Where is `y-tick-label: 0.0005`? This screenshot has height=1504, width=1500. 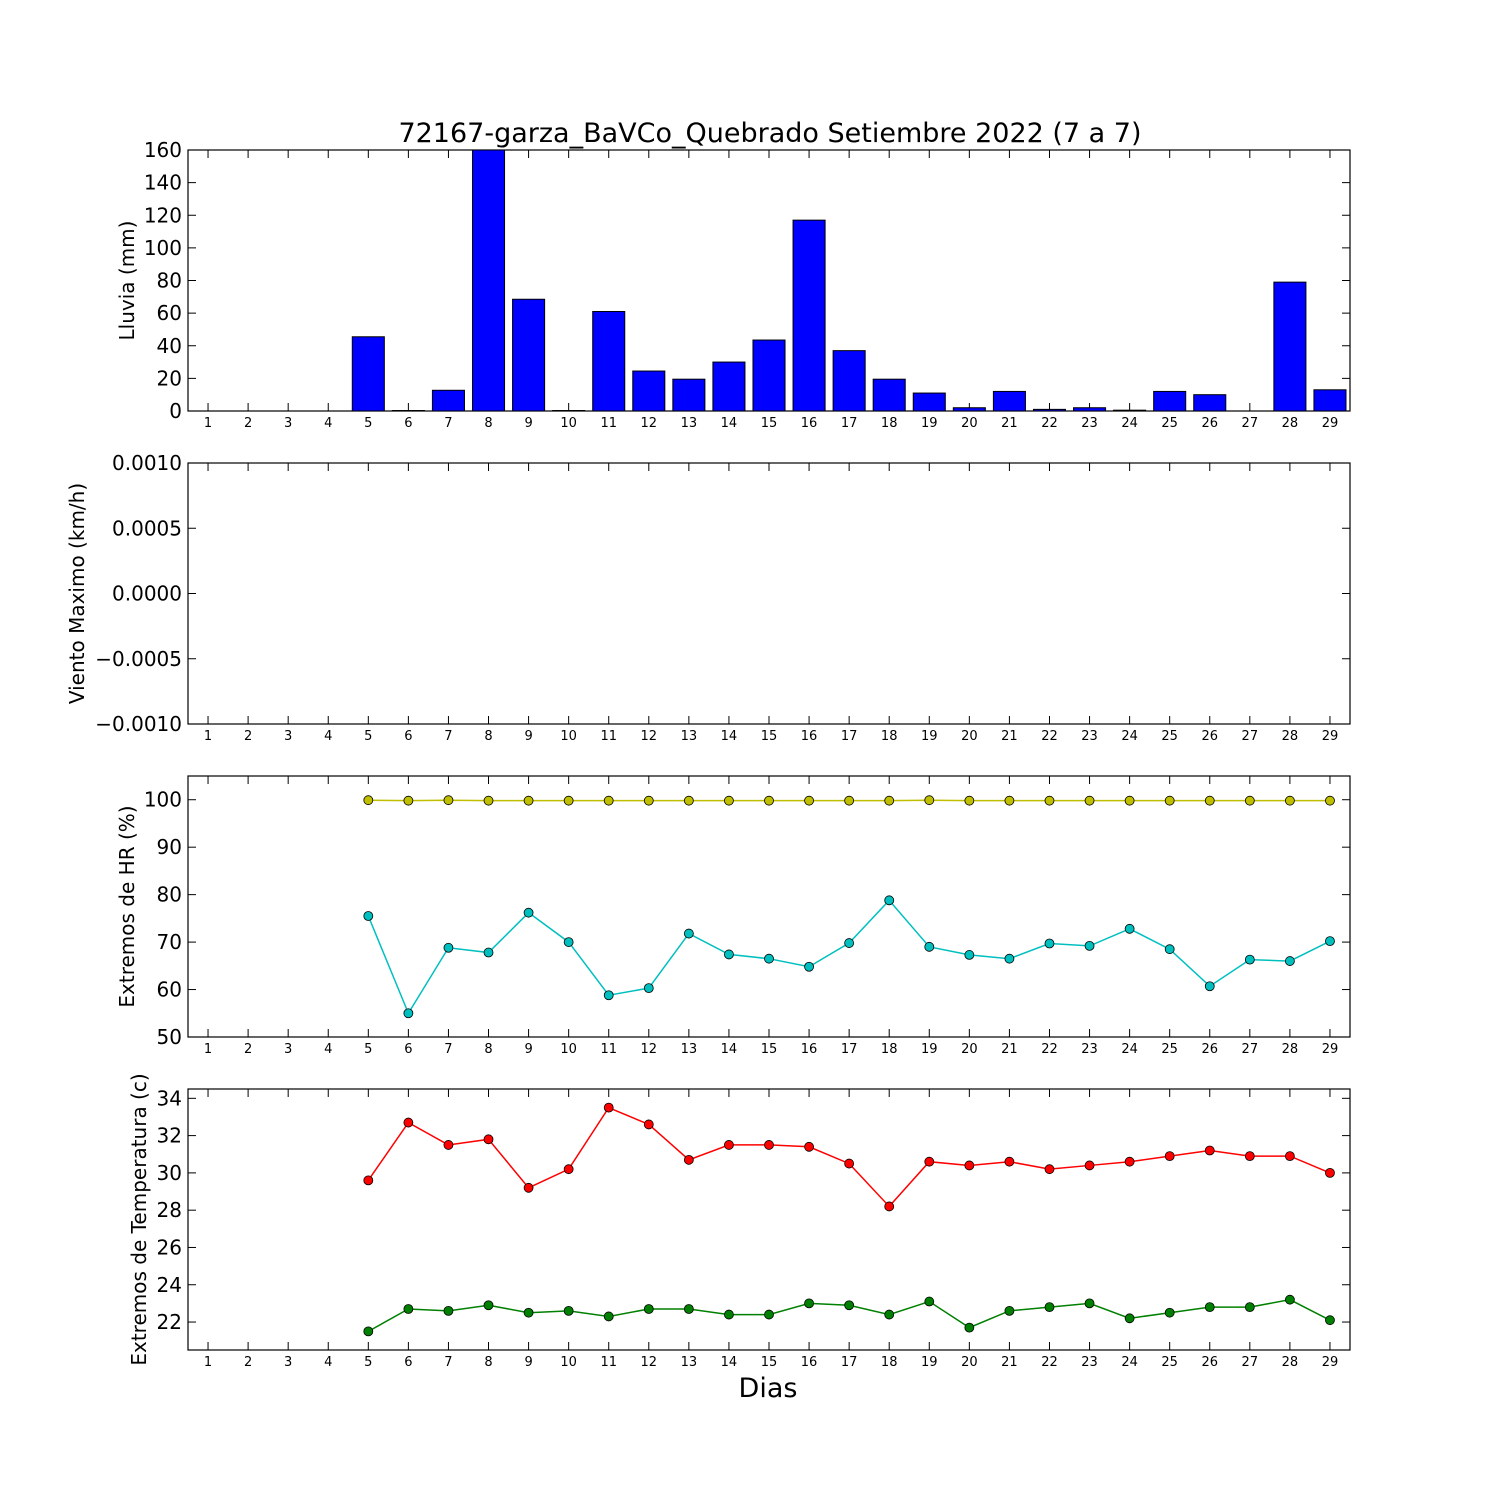
y-tick-label: 0.0005 is located at coordinates (147, 528).